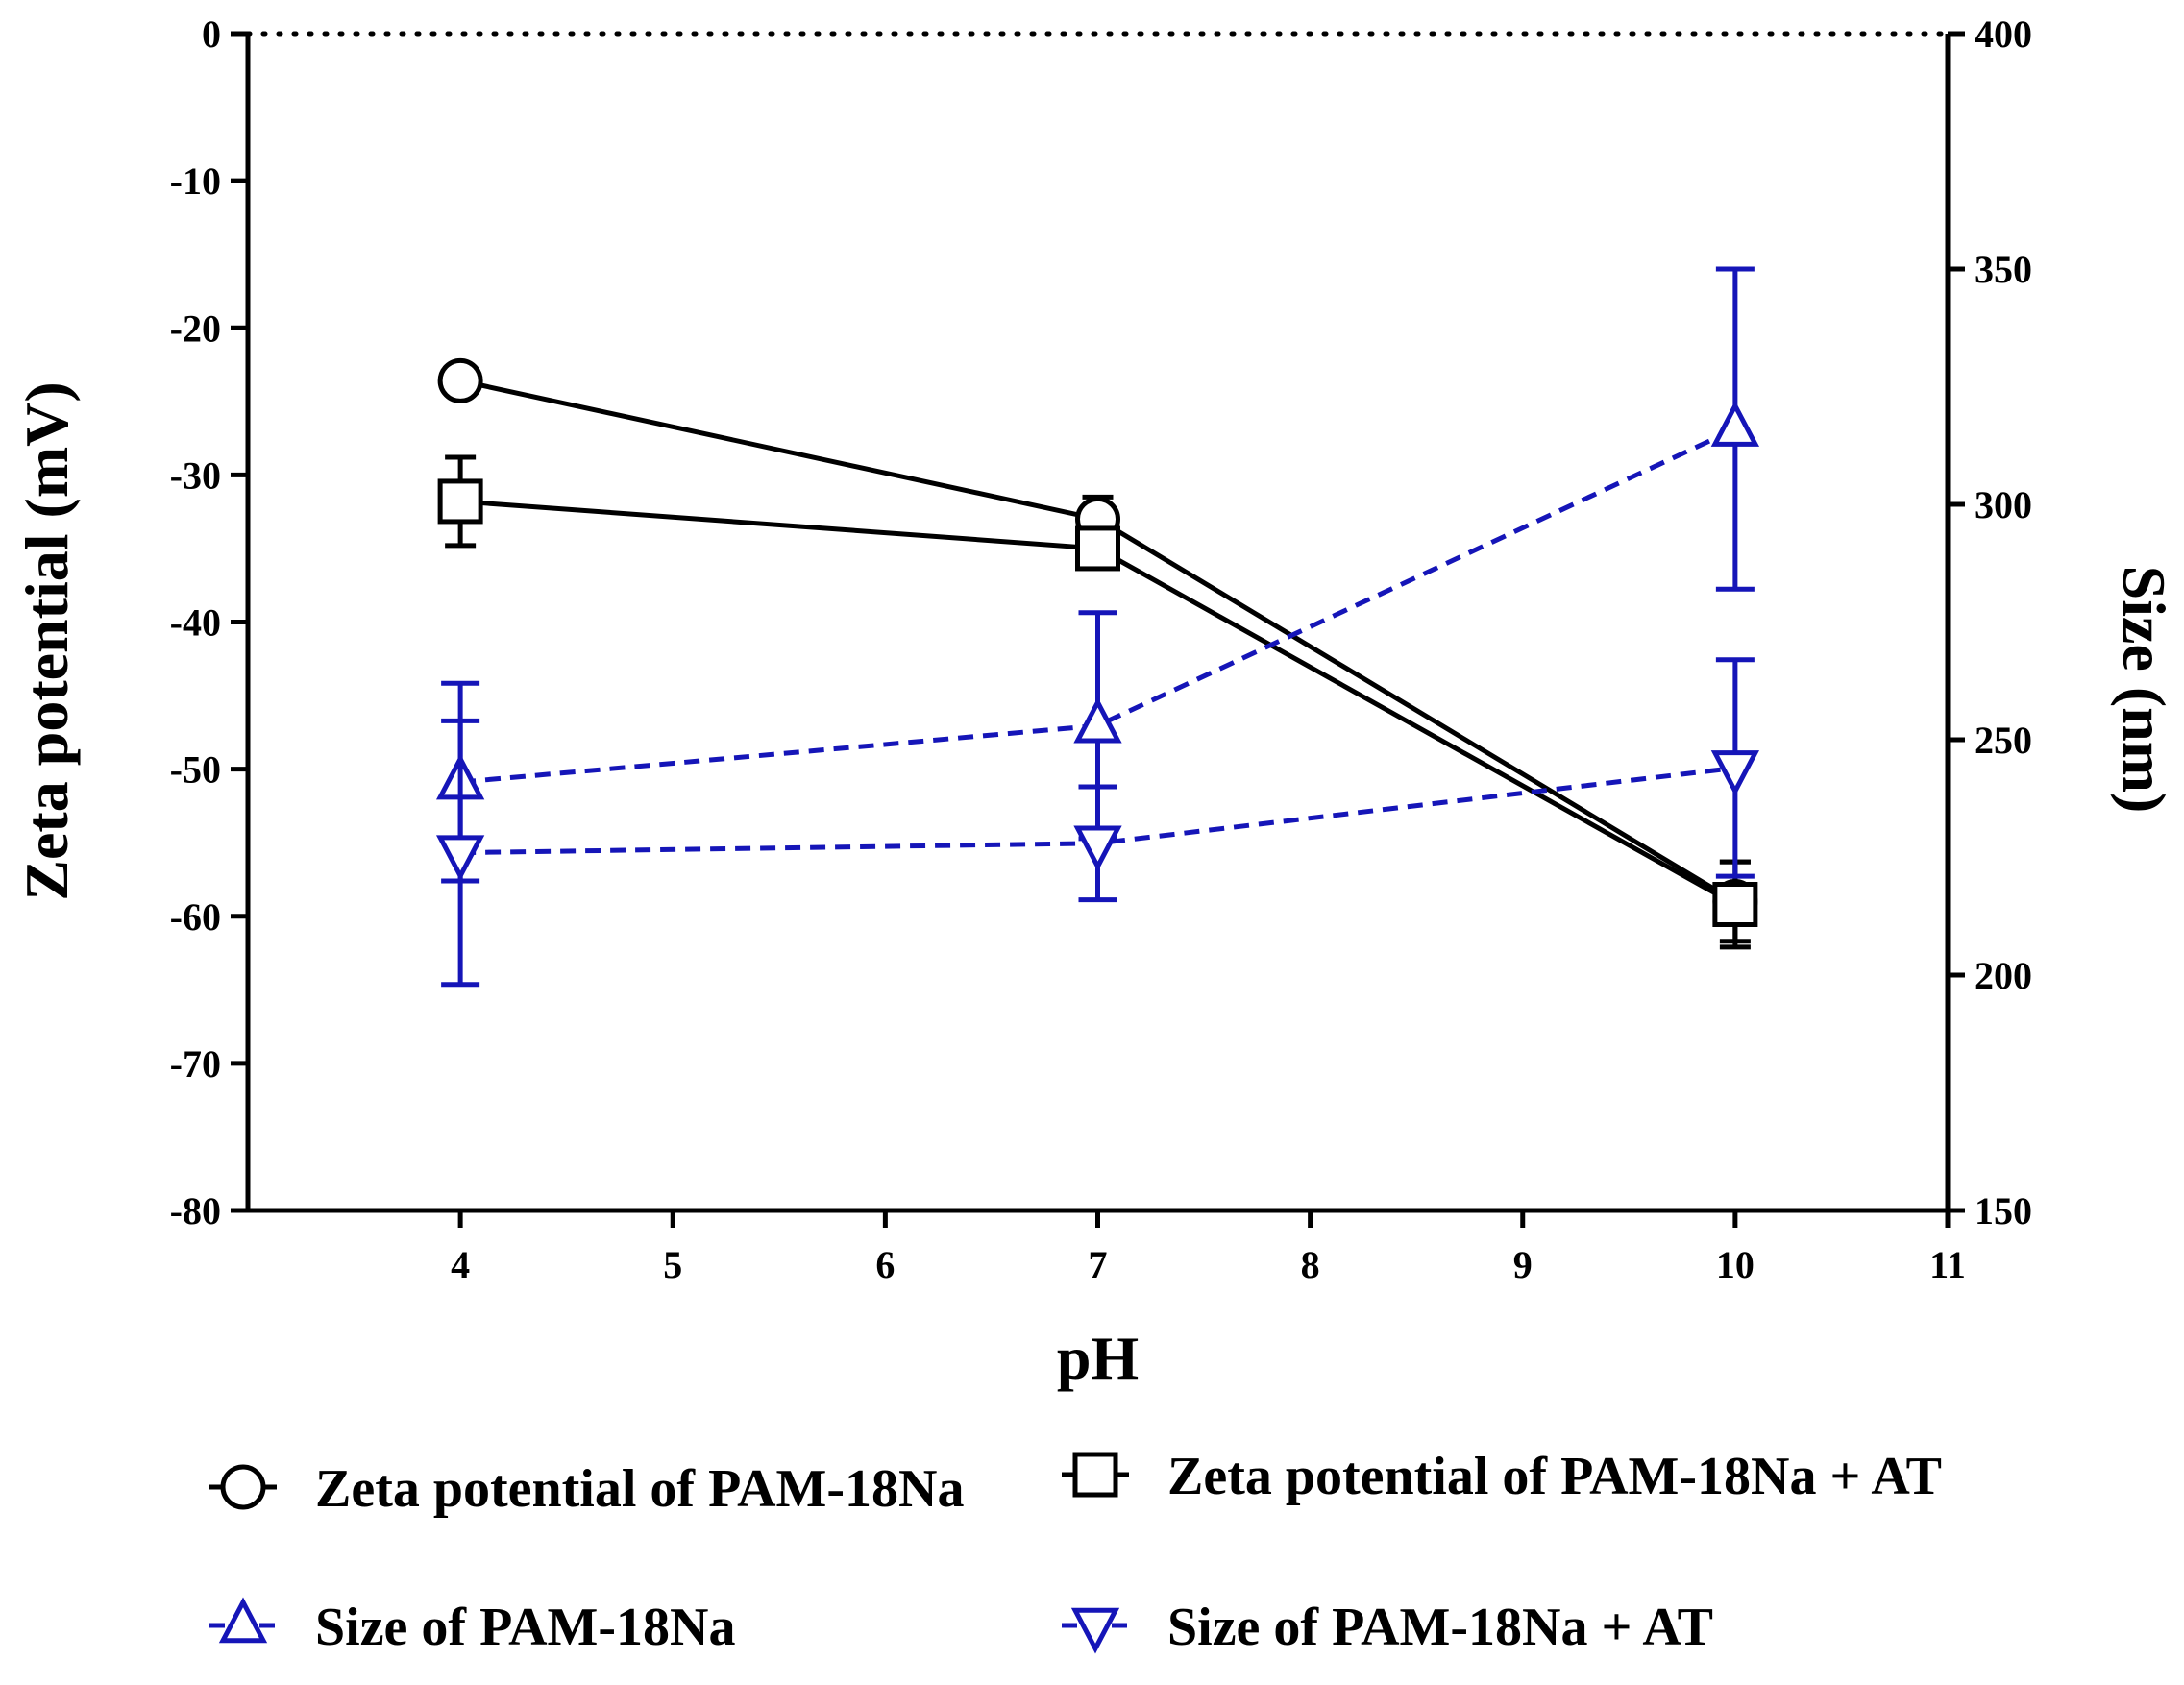 The width and height of the screenshot is (2184, 1685). I want to click on y2-tick-label: 300, so click(2003, 504).